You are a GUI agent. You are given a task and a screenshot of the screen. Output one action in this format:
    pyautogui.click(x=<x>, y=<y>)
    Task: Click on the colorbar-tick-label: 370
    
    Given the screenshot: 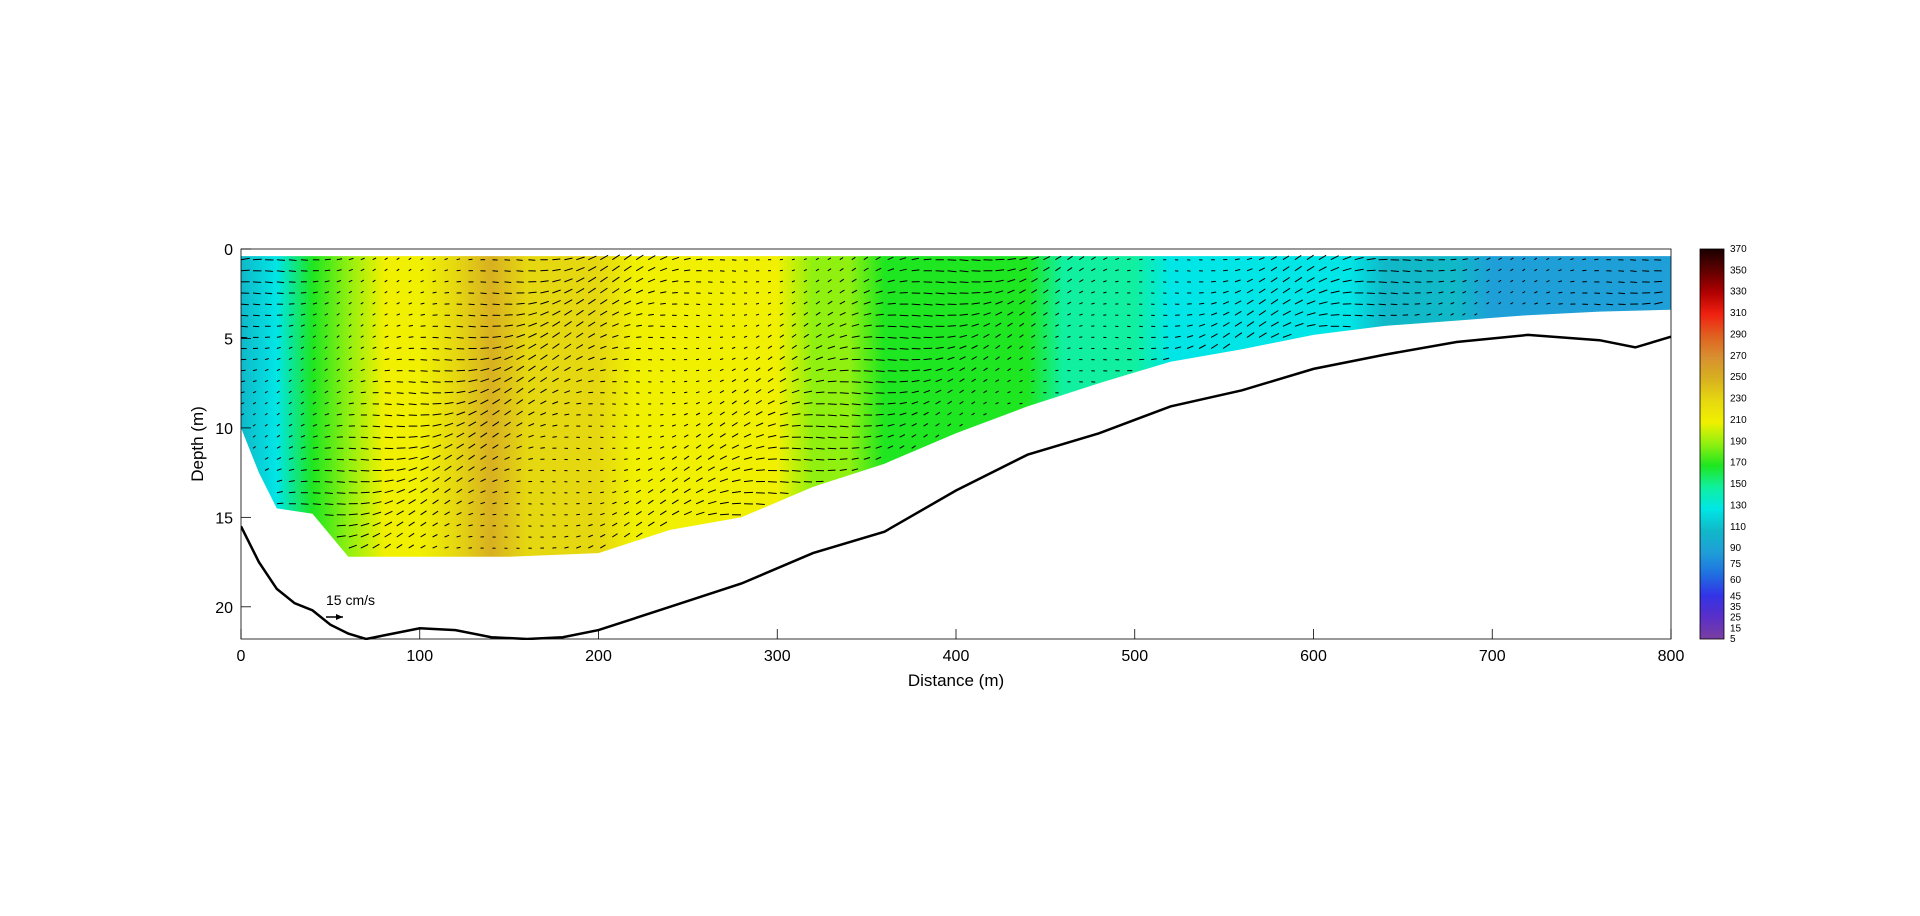 What is the action you would take?
    pyautogui.click(x=1738, y=249)
    